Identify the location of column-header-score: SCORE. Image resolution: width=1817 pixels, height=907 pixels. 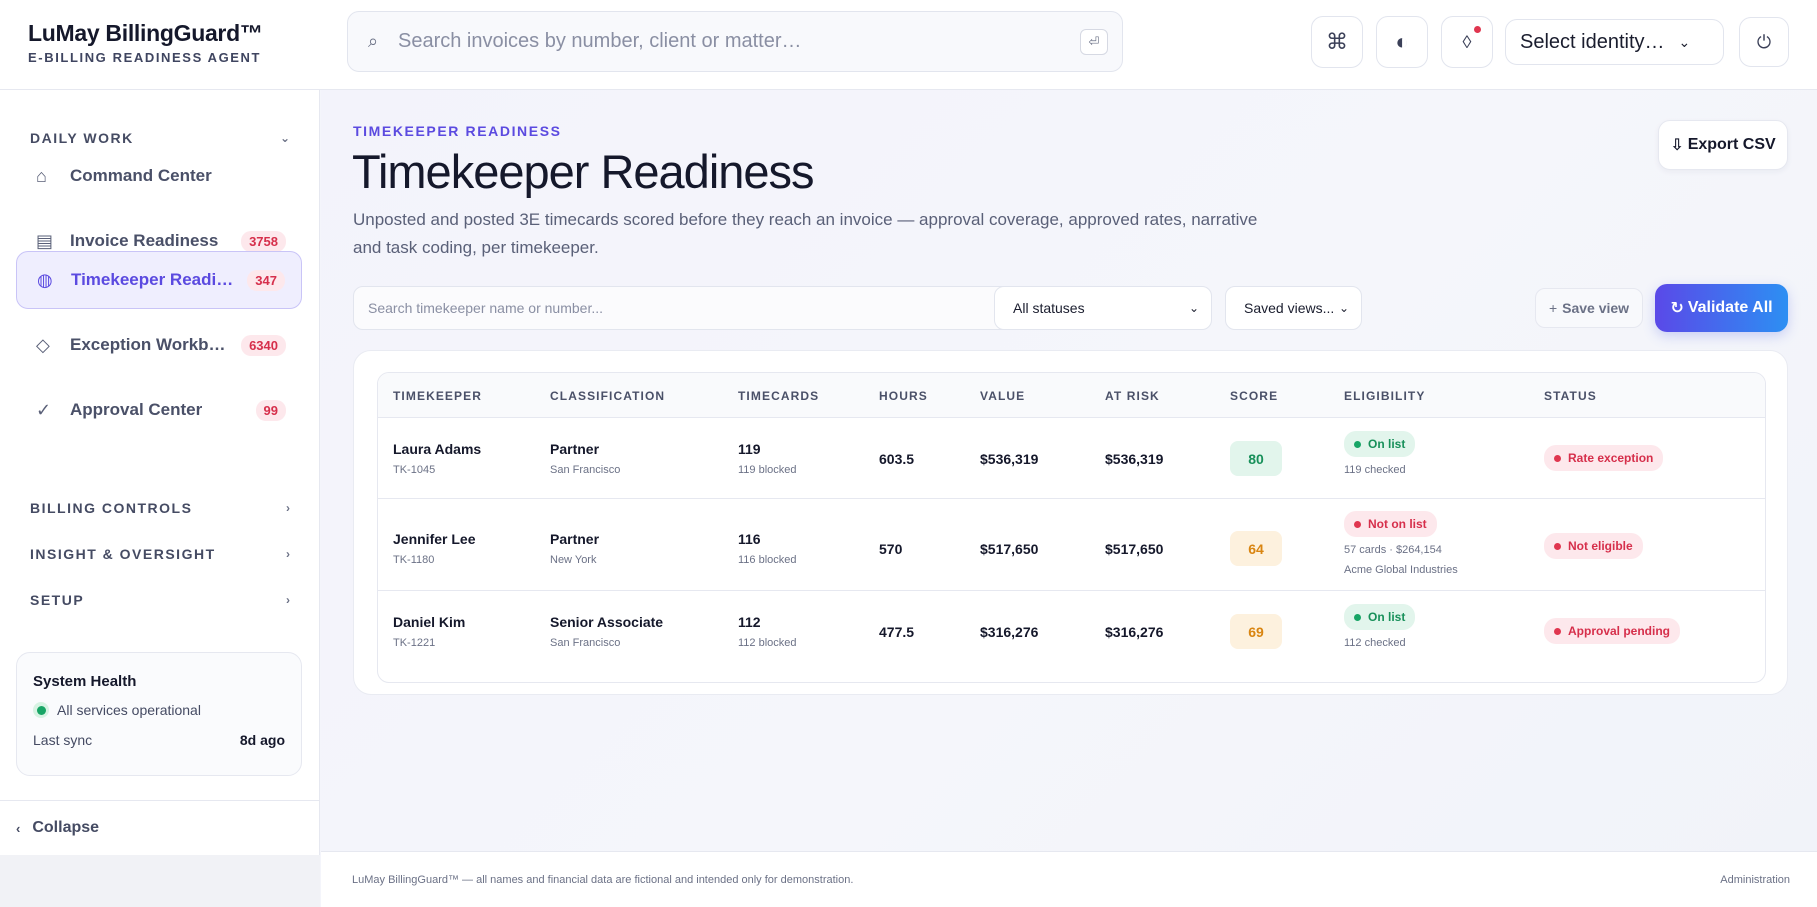
(1254, 396).